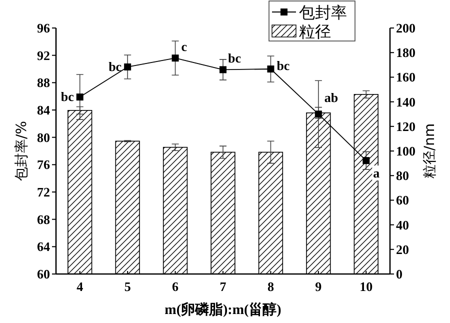  What do you see at coordinates (402, 200) in the screenshot?
I see `y2-tick-label: 60` at bounding box center [402, 200].